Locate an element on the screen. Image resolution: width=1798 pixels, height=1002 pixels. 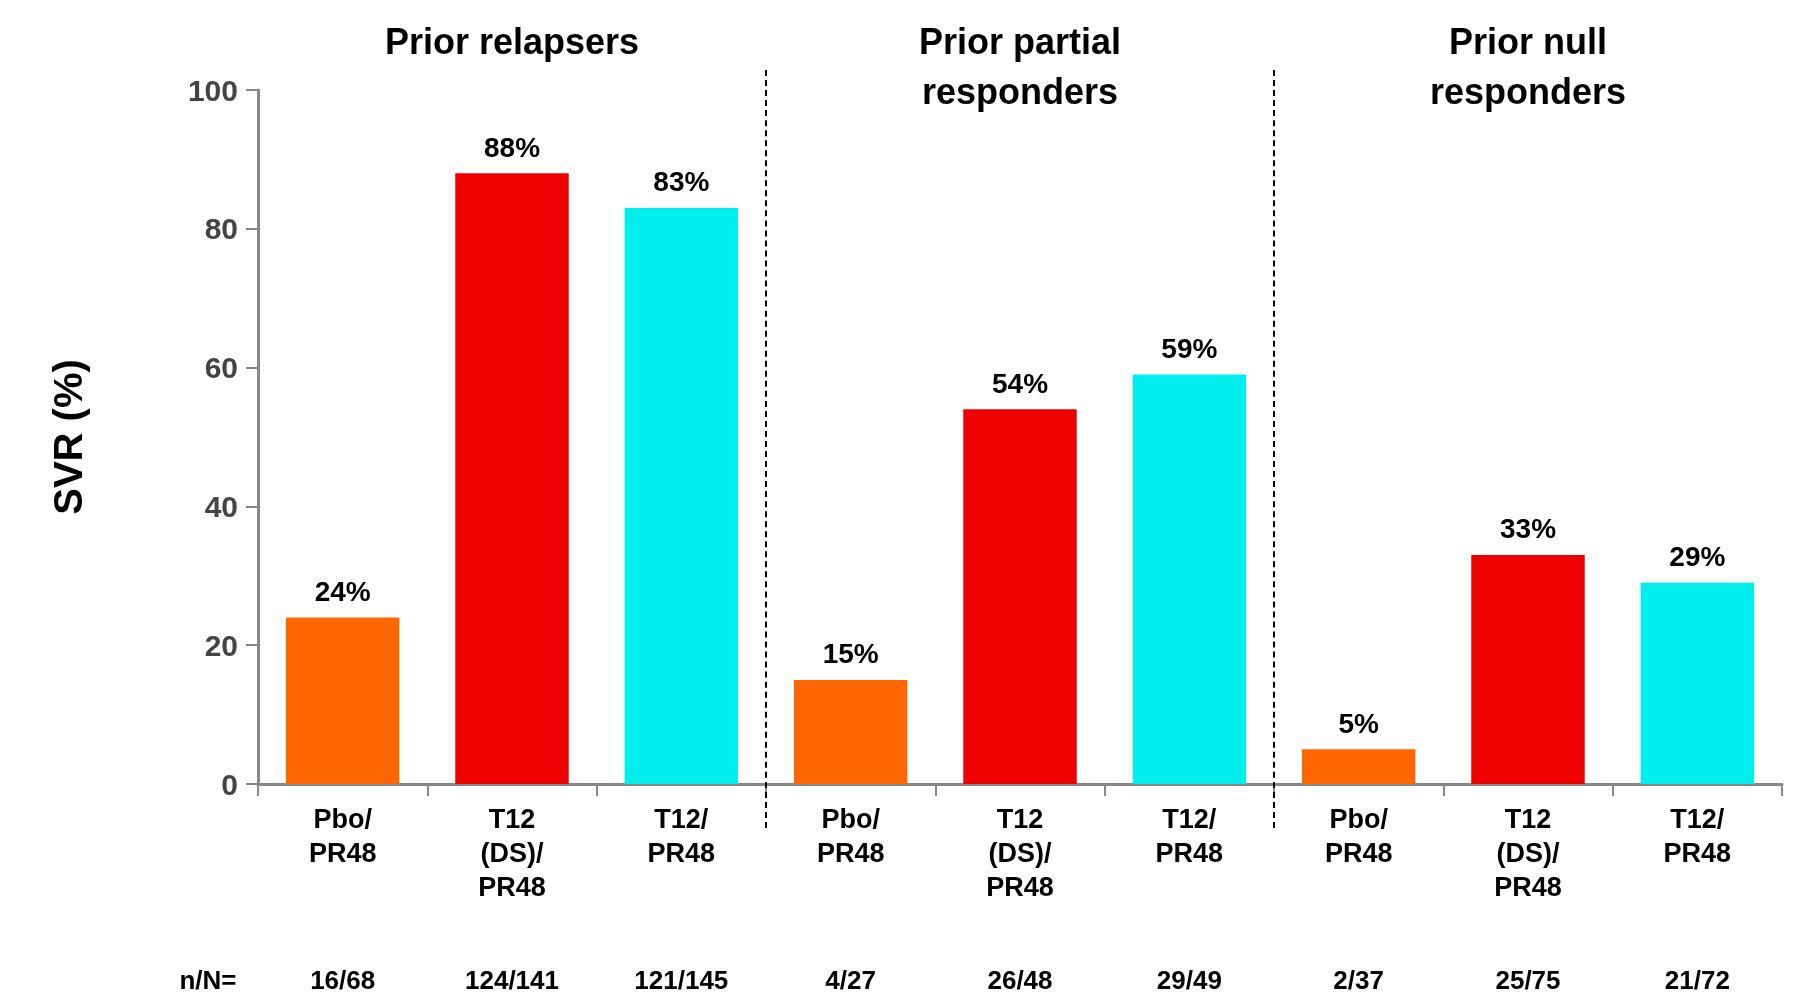
text: 29/49 is located at coordinates (1189, 980).